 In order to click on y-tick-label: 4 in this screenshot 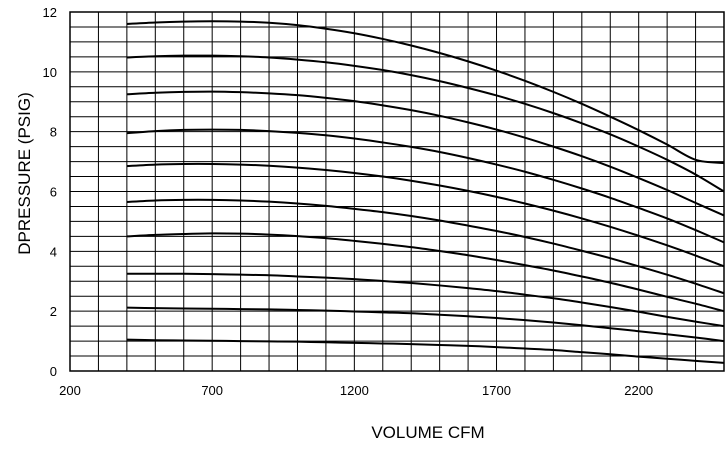, I will do `click(53, 251)`.